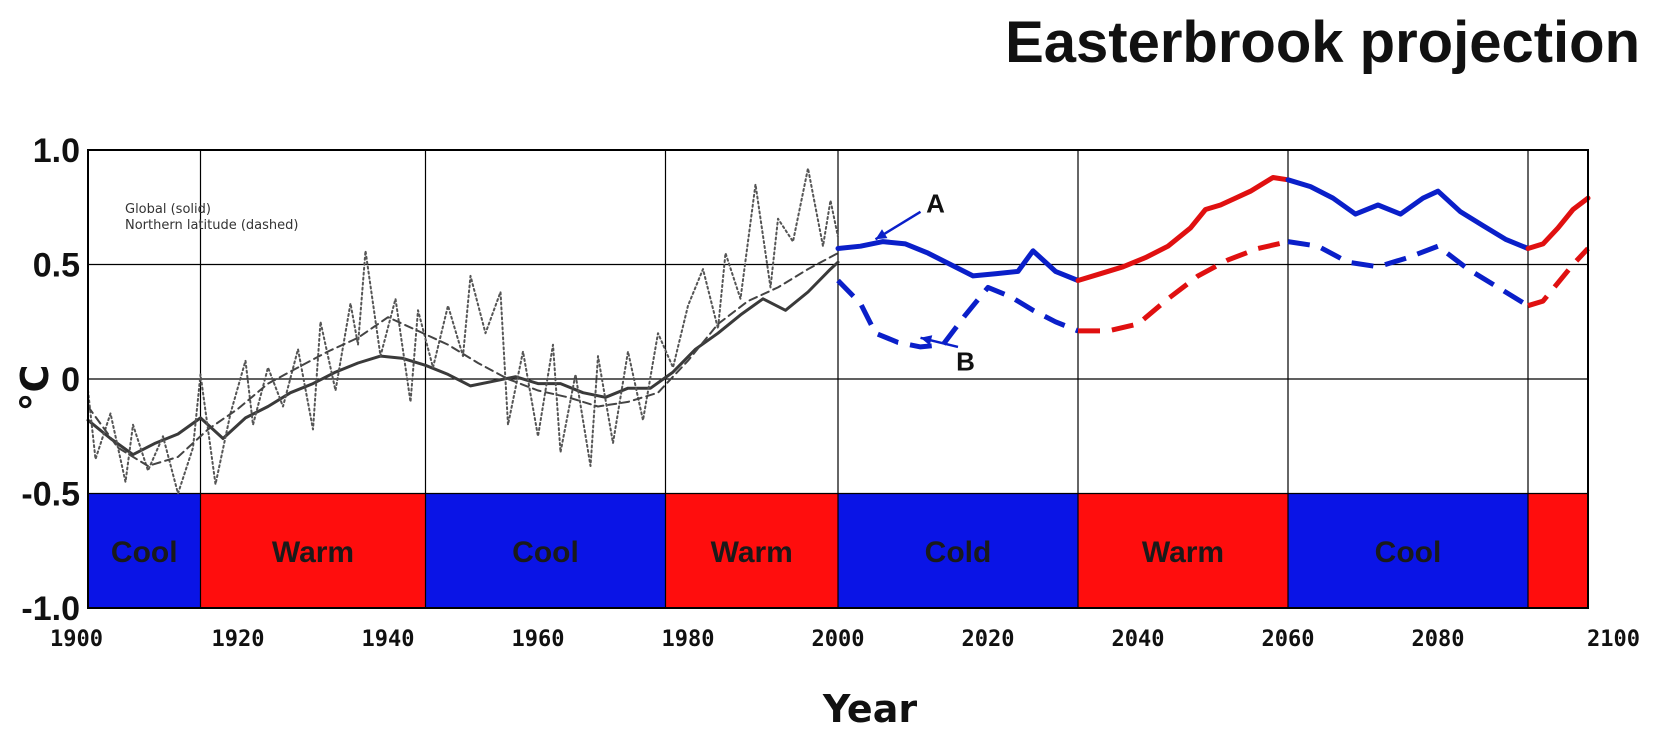 This screenshot has width=1671, height=744. Describe the element at coordinates (1288, 639) in the screenshot. I see `x-tick-label-2060: 2060` at that location.